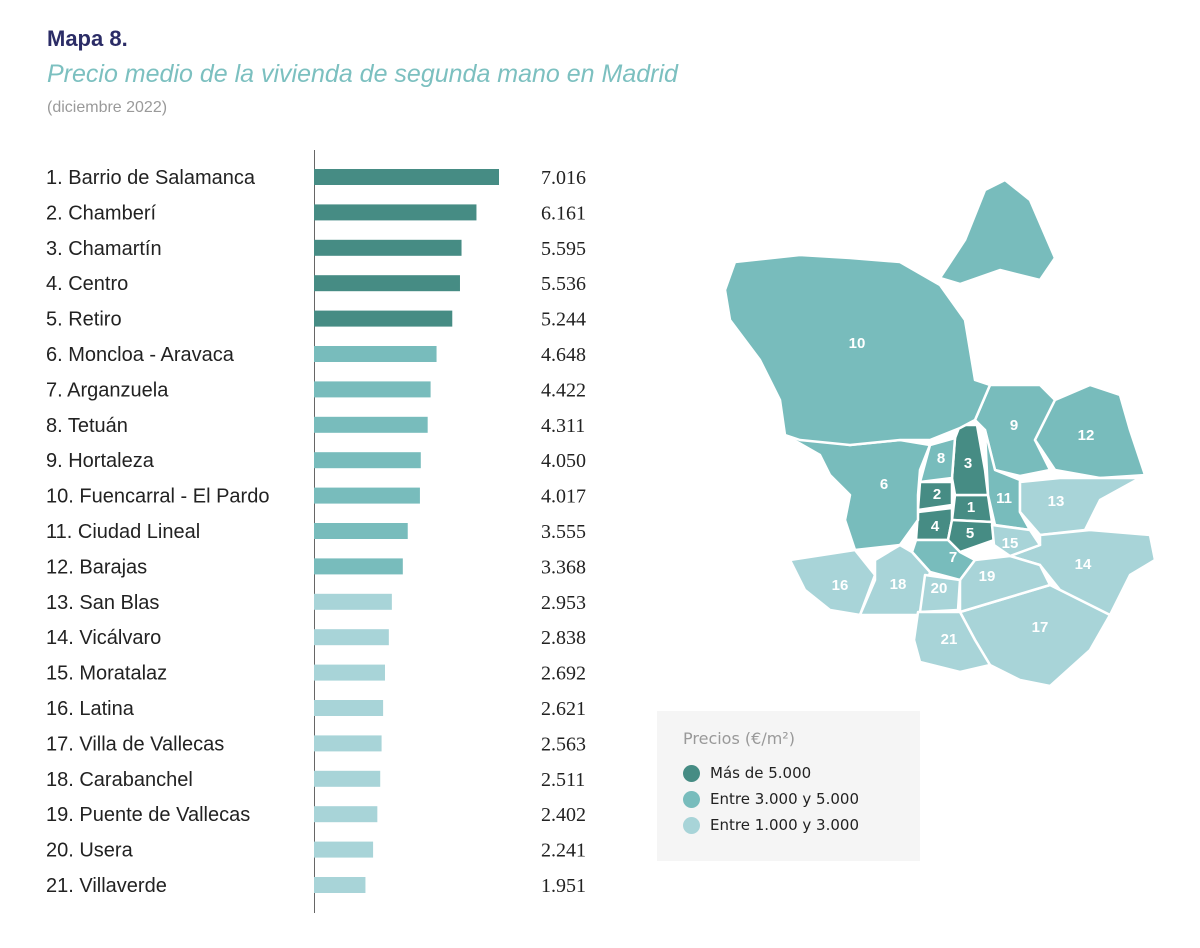 The height and width of the screenshot is (948, 1200). Describe the element at coordinates (106, 674) in the screenshot. I see `category-label: 15. Moratalaz` at that location.